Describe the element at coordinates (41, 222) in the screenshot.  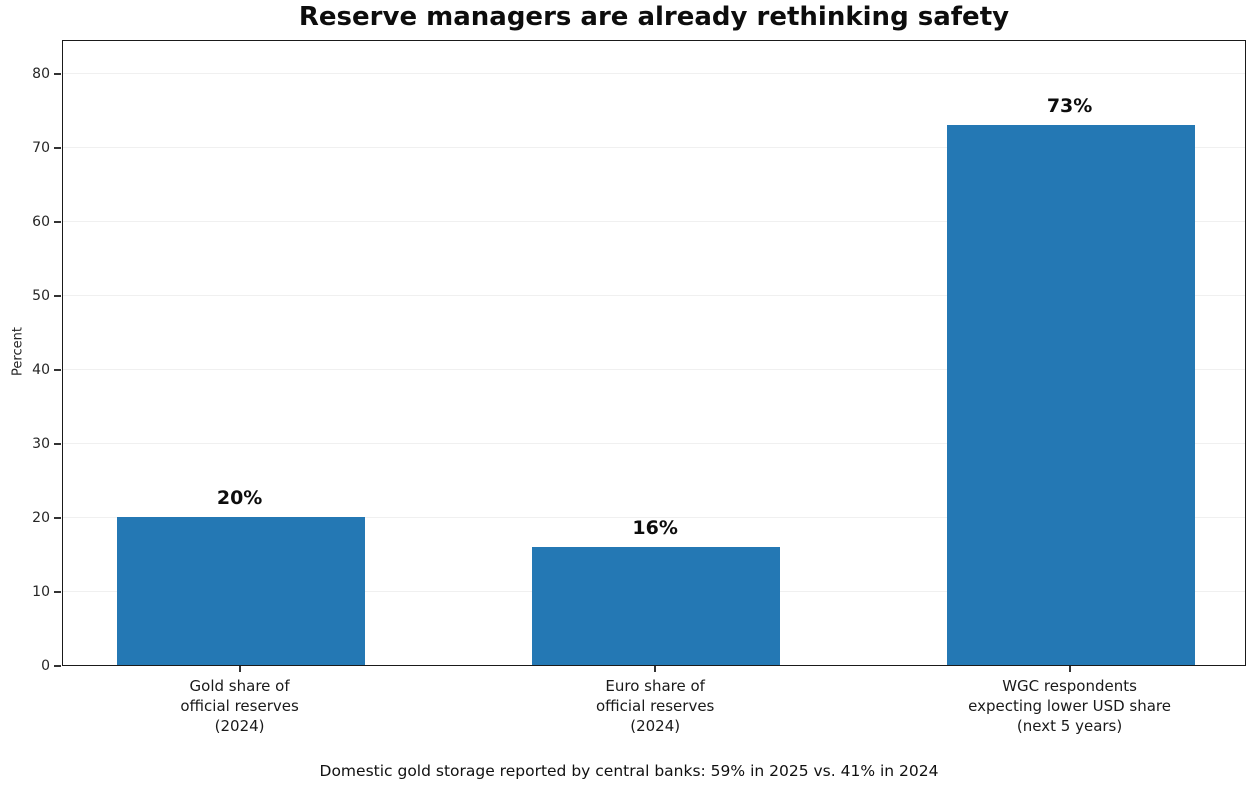
I see `y-tick-label: 60` at that location.